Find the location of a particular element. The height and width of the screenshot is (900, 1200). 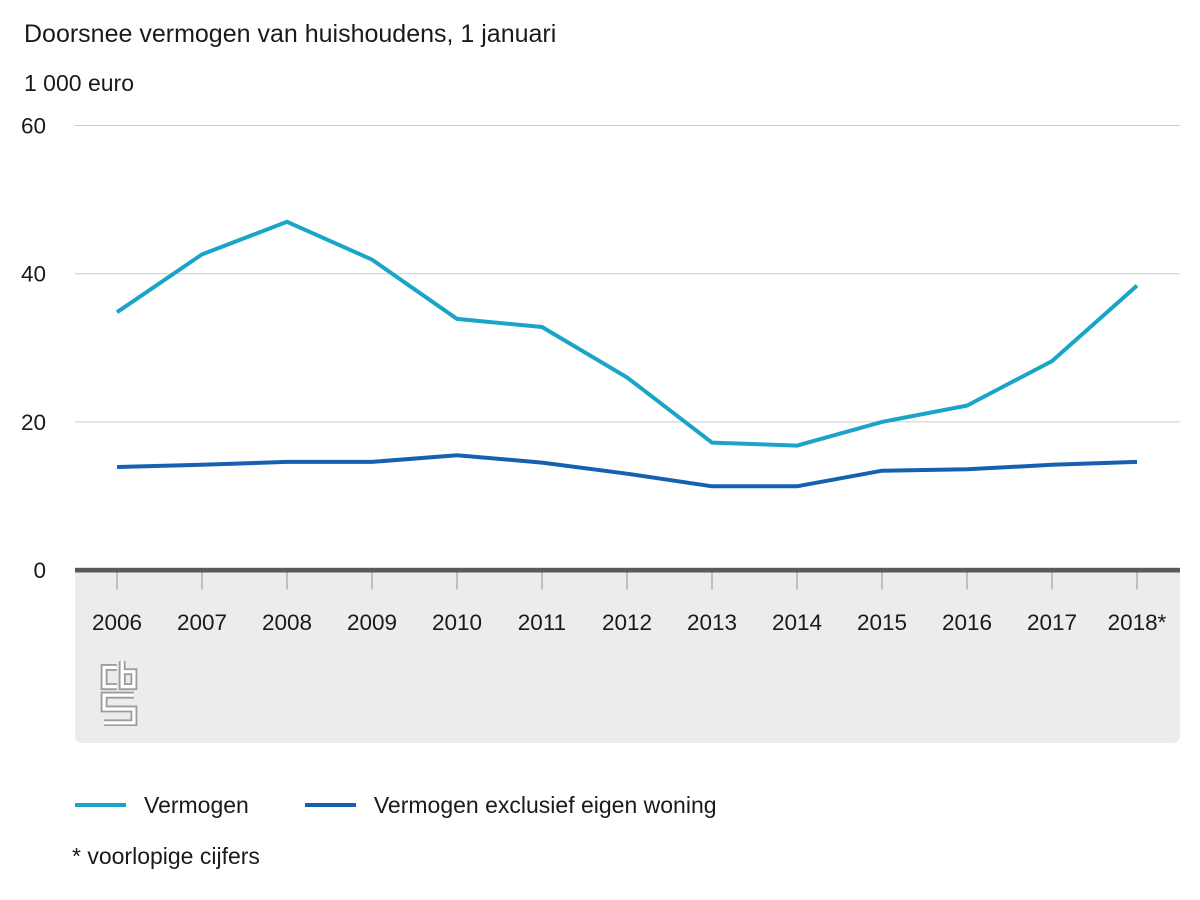

legend-item-vermogen-exclusief: Vermogen exclusief eigen woning is located at coordinates (510, 805).